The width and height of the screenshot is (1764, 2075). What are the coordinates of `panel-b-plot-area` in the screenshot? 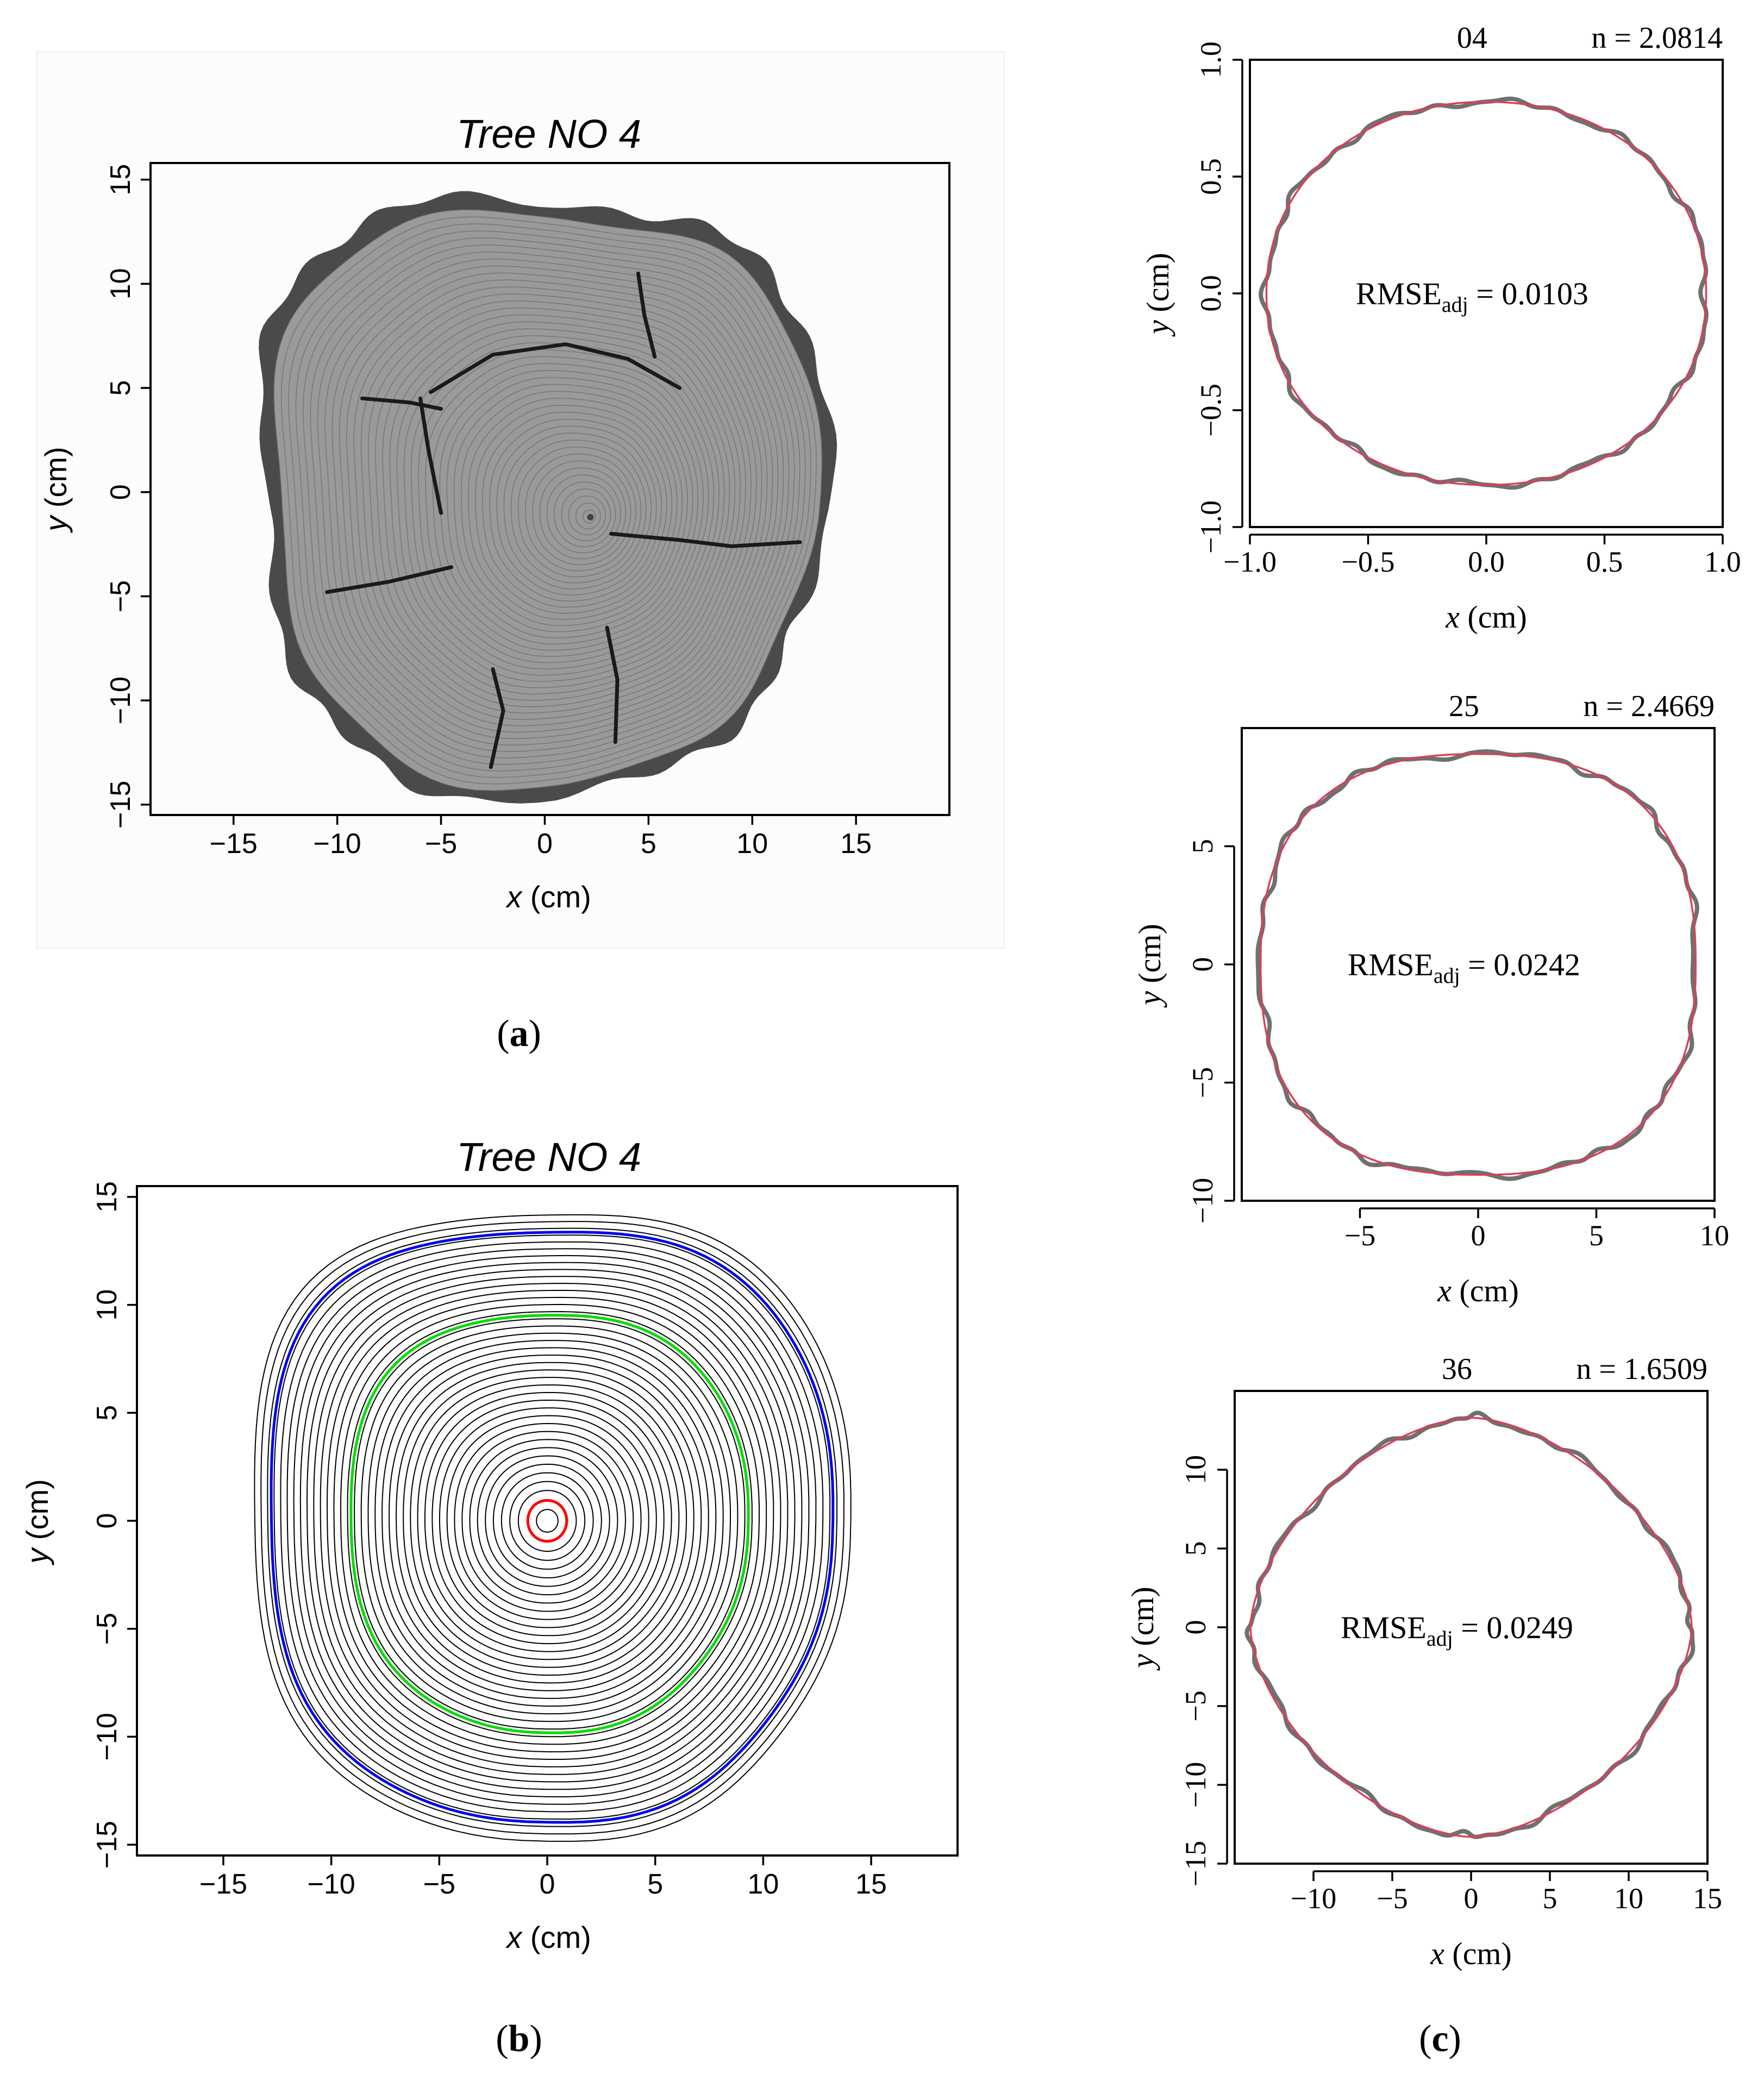 It's located at (553, 1528).